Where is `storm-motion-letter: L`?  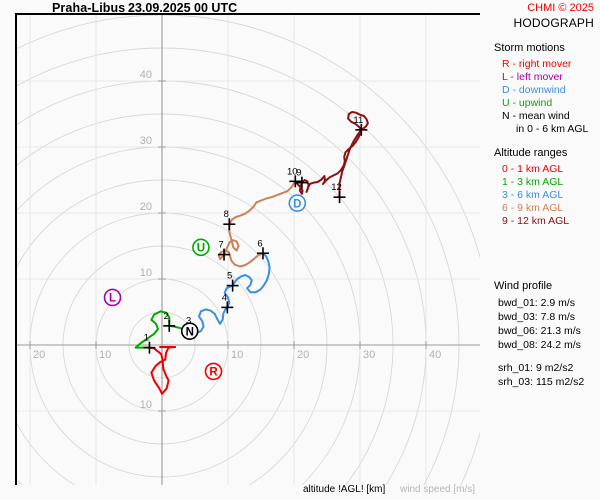
storm-motion-letter: L is located at coordinates (112, 299).